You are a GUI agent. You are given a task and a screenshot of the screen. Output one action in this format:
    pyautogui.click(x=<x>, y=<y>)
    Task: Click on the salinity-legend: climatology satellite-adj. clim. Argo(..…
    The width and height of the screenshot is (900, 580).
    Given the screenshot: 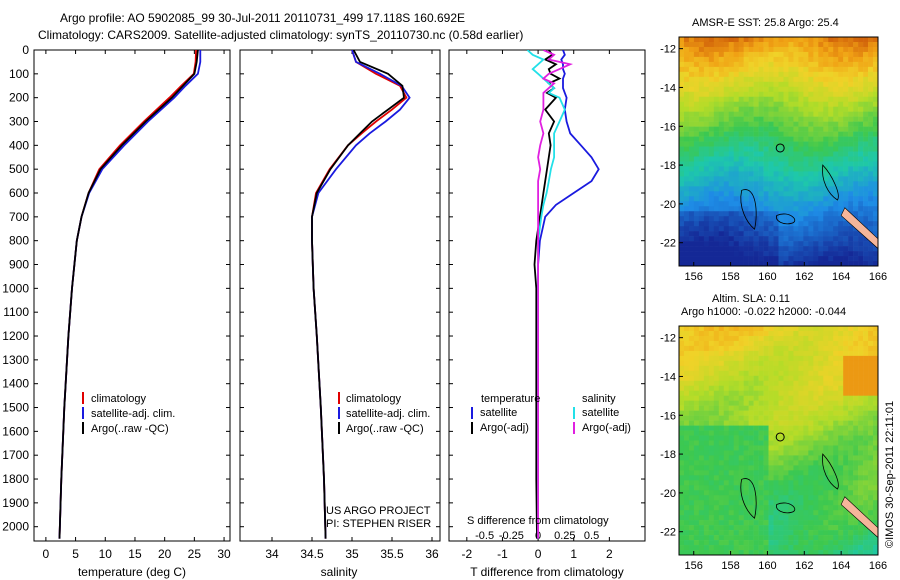 What is the action you would take?
    pyautogui.click(x=384, y=413)
    